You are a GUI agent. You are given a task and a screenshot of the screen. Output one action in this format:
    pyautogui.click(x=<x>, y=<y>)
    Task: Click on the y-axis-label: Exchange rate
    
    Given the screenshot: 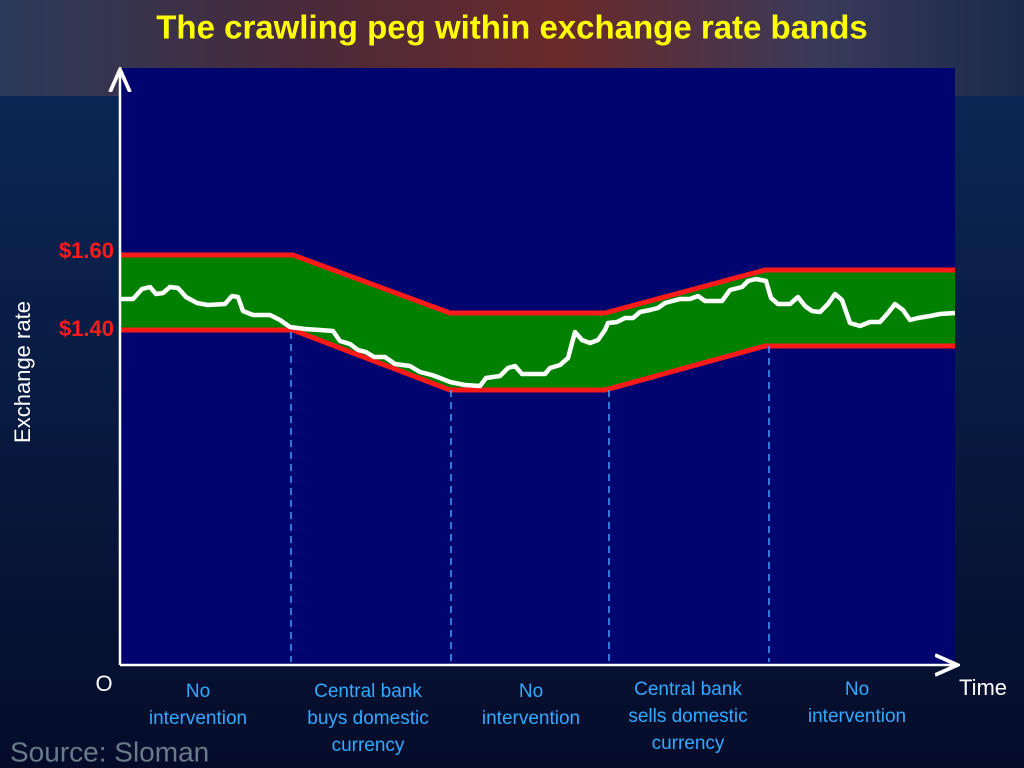 What is the action you would take?
    pyautogui.click(x=22, y=372)
    